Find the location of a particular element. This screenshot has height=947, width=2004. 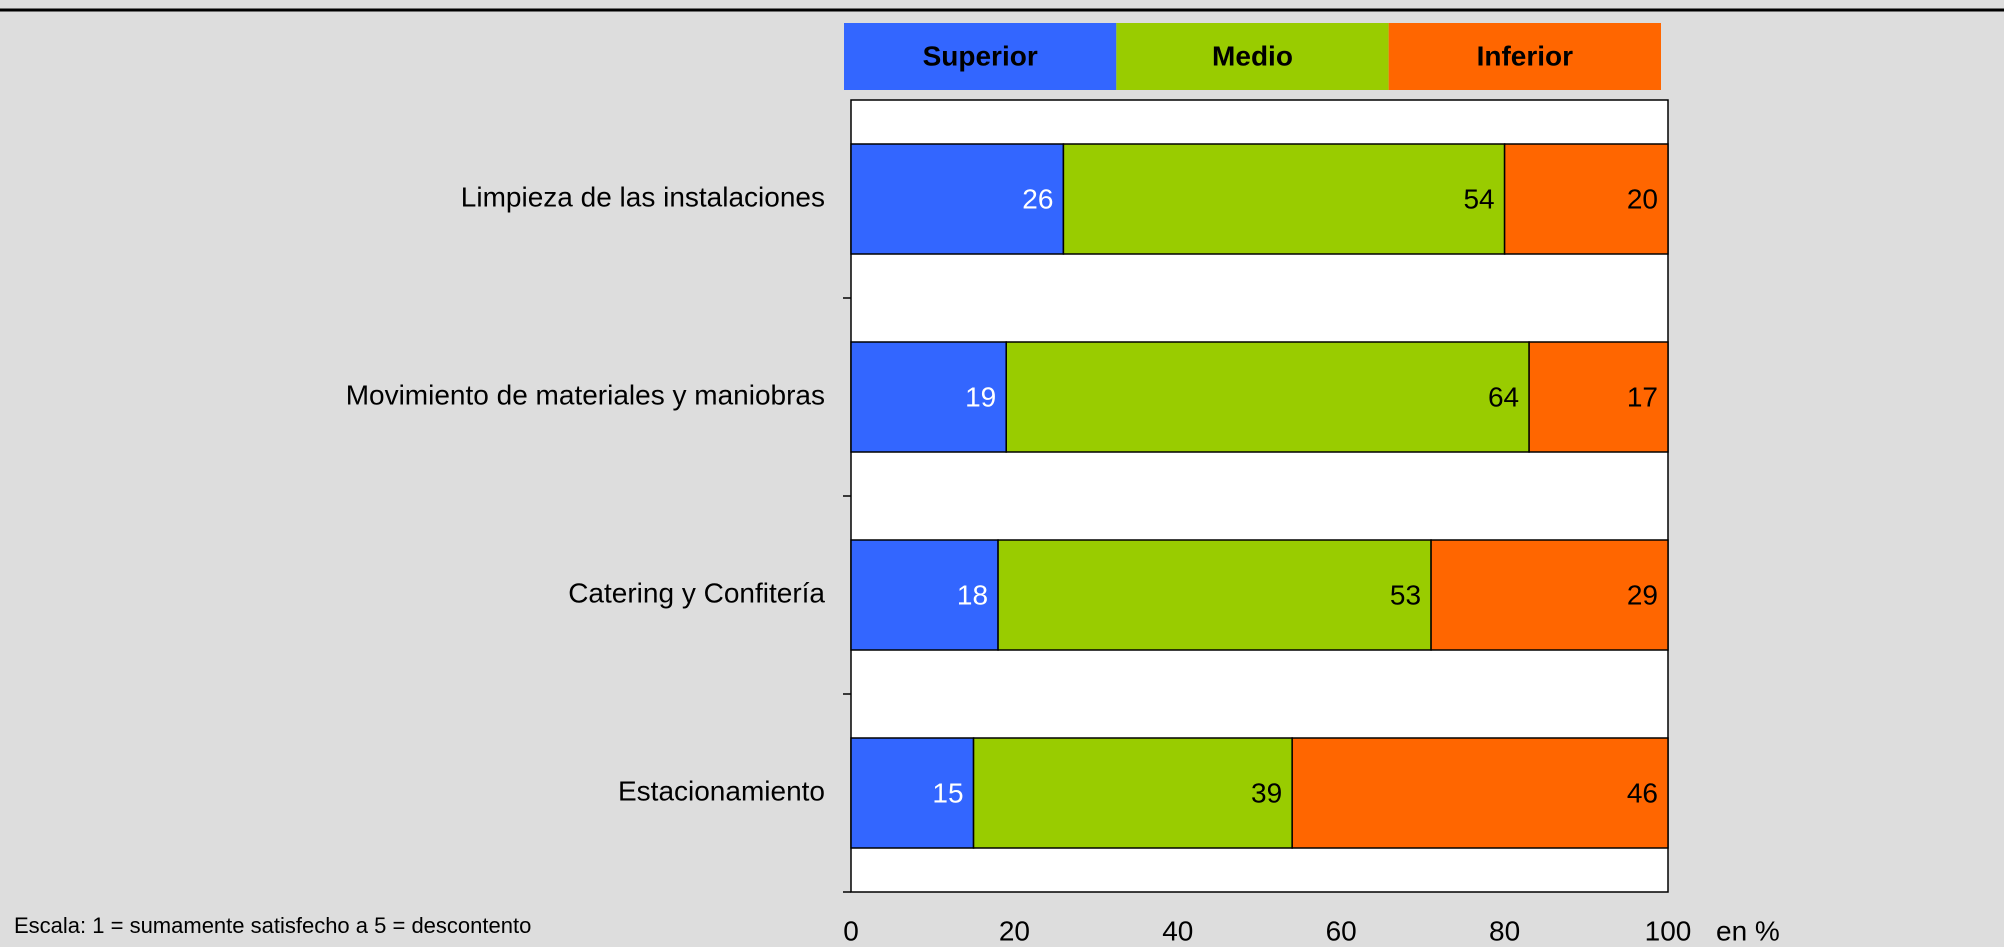

legend-label: Inferior is located at coordinates (1525, 55).